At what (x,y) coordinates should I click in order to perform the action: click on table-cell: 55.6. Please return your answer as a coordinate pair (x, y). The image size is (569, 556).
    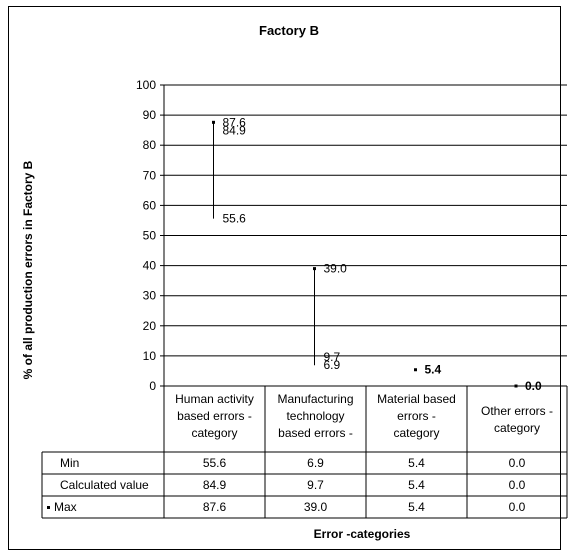
    Looking at the image, I should click on (215, 463).